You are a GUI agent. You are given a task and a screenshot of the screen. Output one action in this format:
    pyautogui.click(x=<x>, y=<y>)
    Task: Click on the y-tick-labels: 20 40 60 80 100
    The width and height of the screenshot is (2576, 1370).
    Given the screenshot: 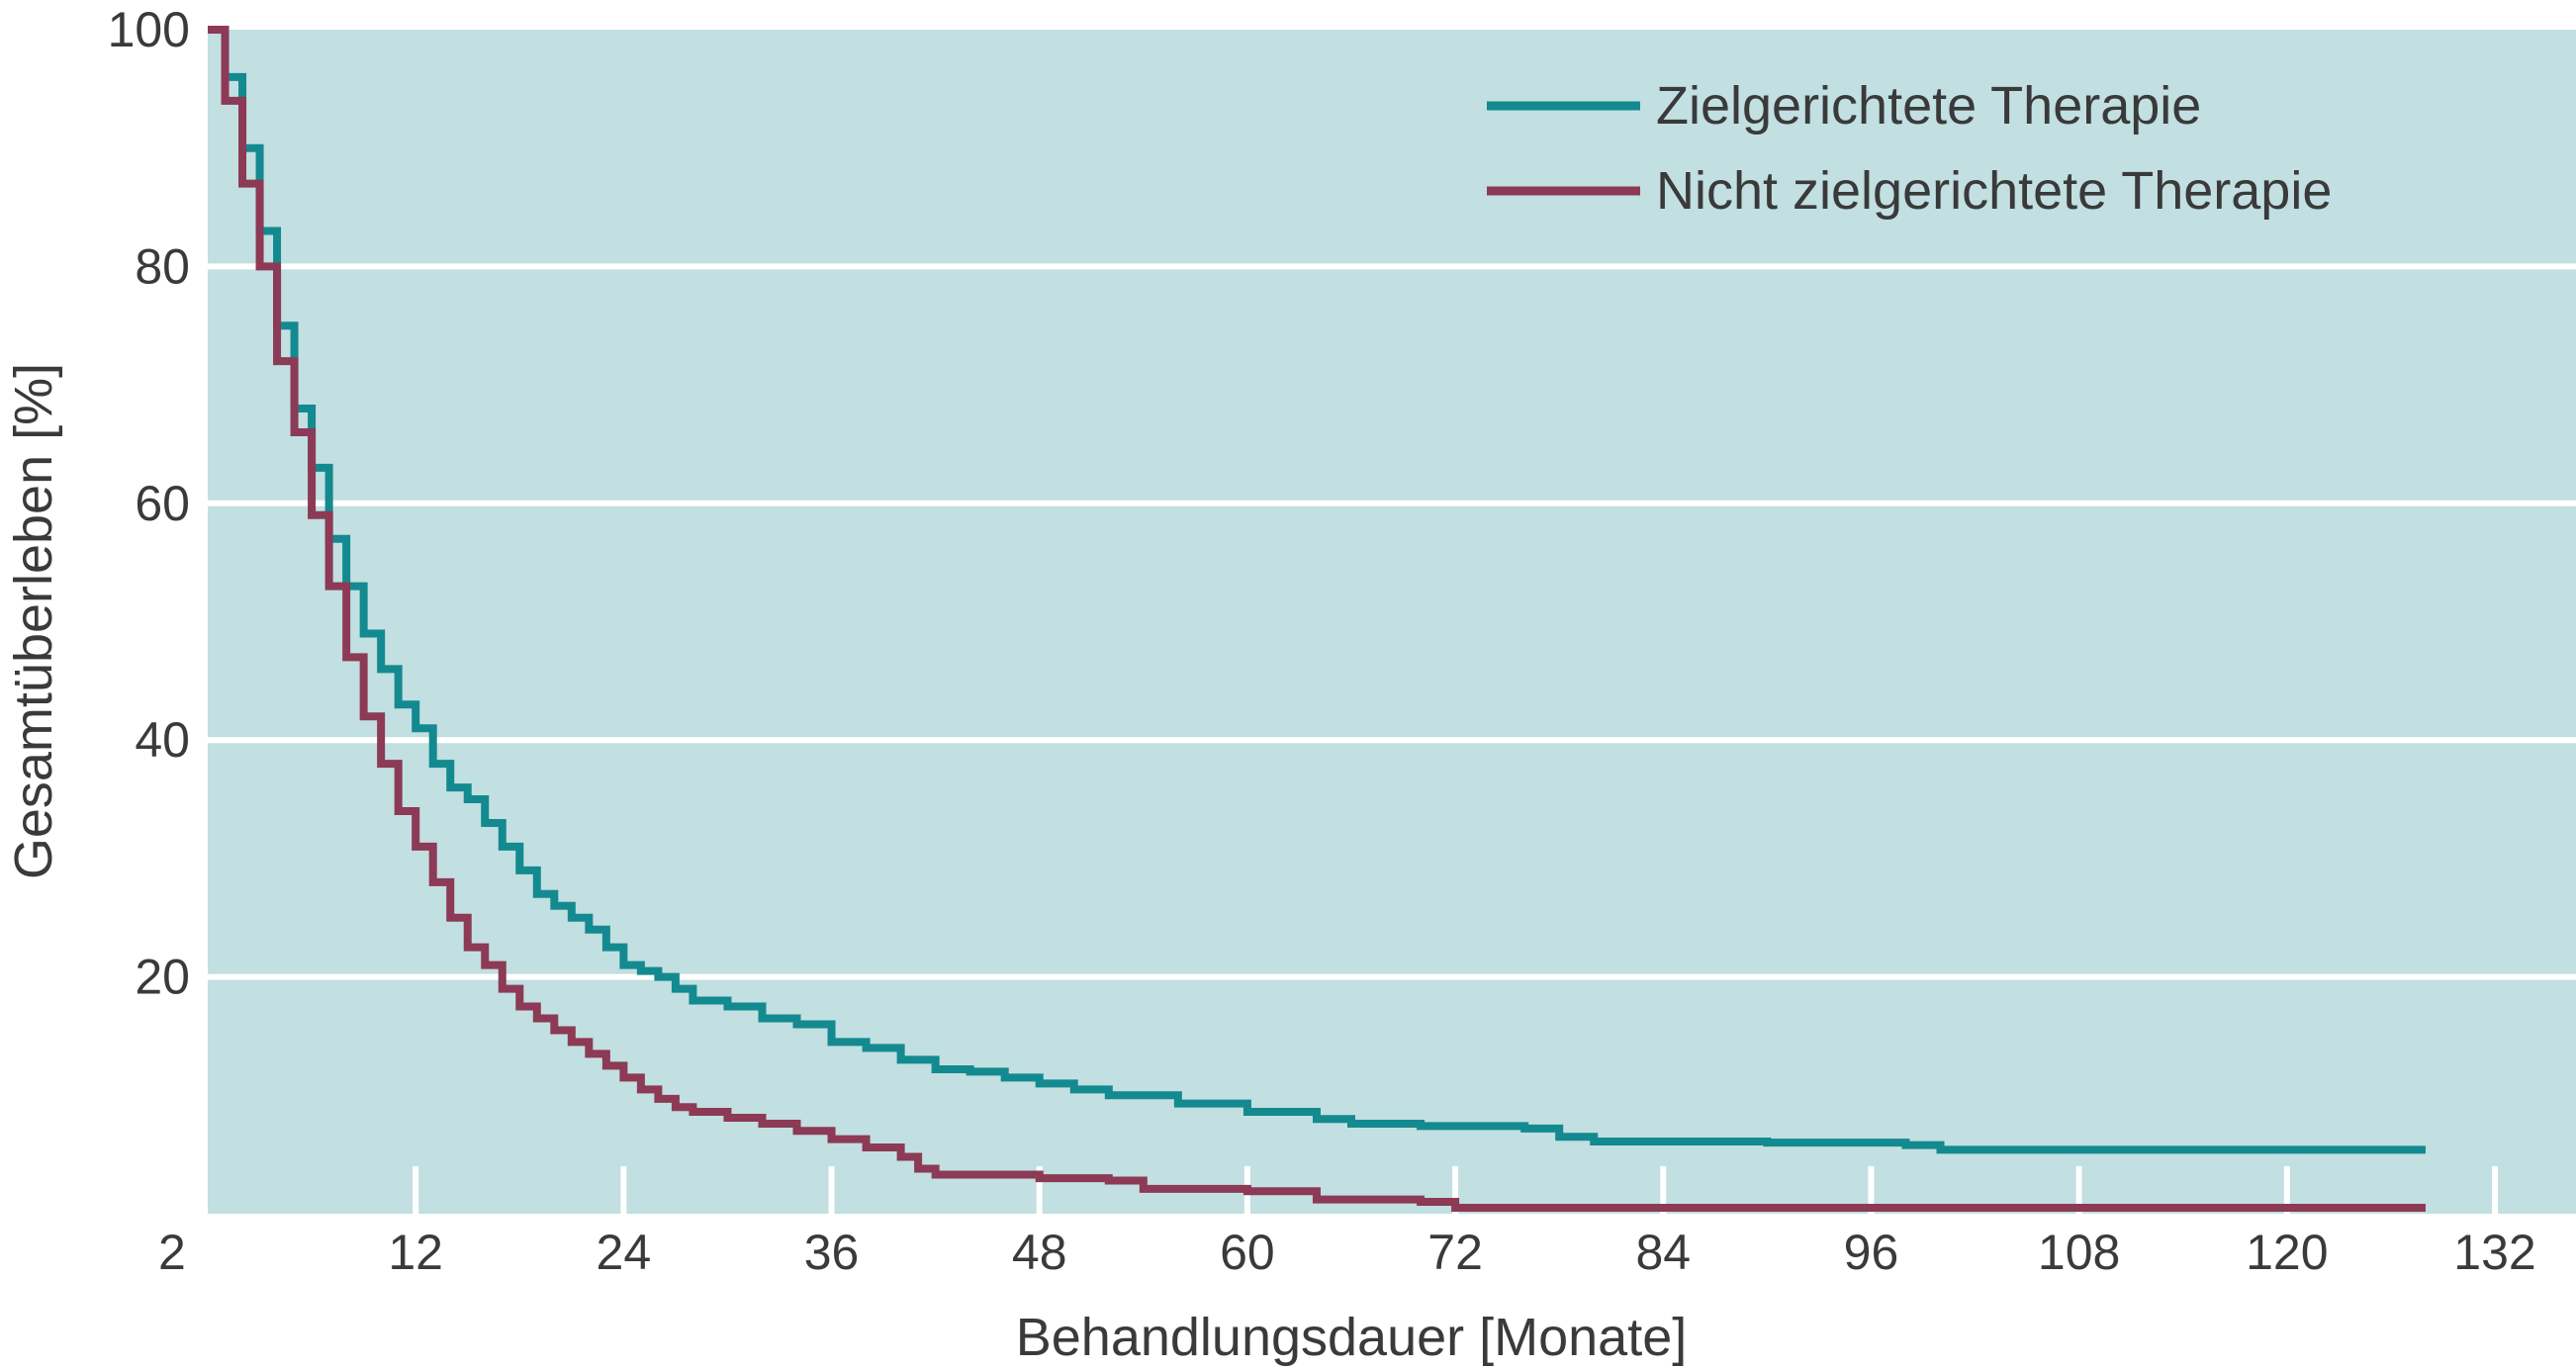 What is the action you would take?
    pyautogui.click(x=149, y=503)
    